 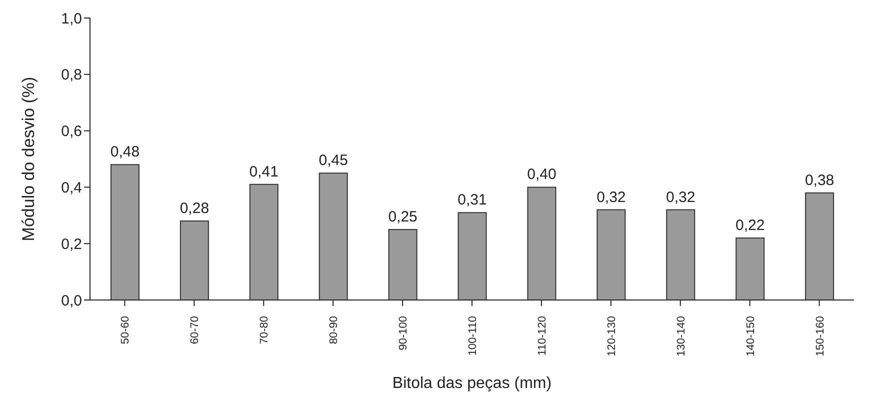 What do you see at coordinates (264, 330) in the screenshot?
I see `x-tick-label: 70-80` at bounding box center [264, 330].